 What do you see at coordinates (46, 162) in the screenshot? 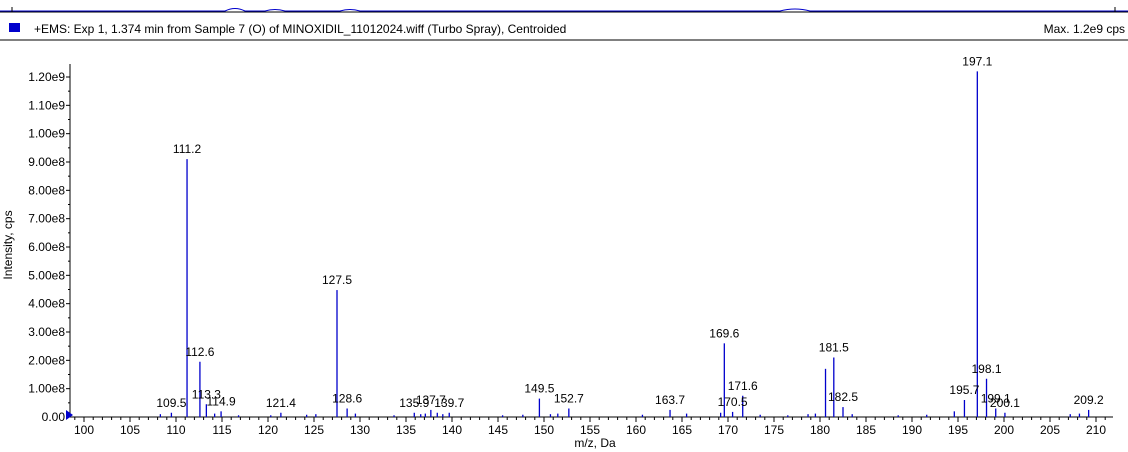
I see `y-tick-label: 9.00e8` at bounding box center [46, 162].